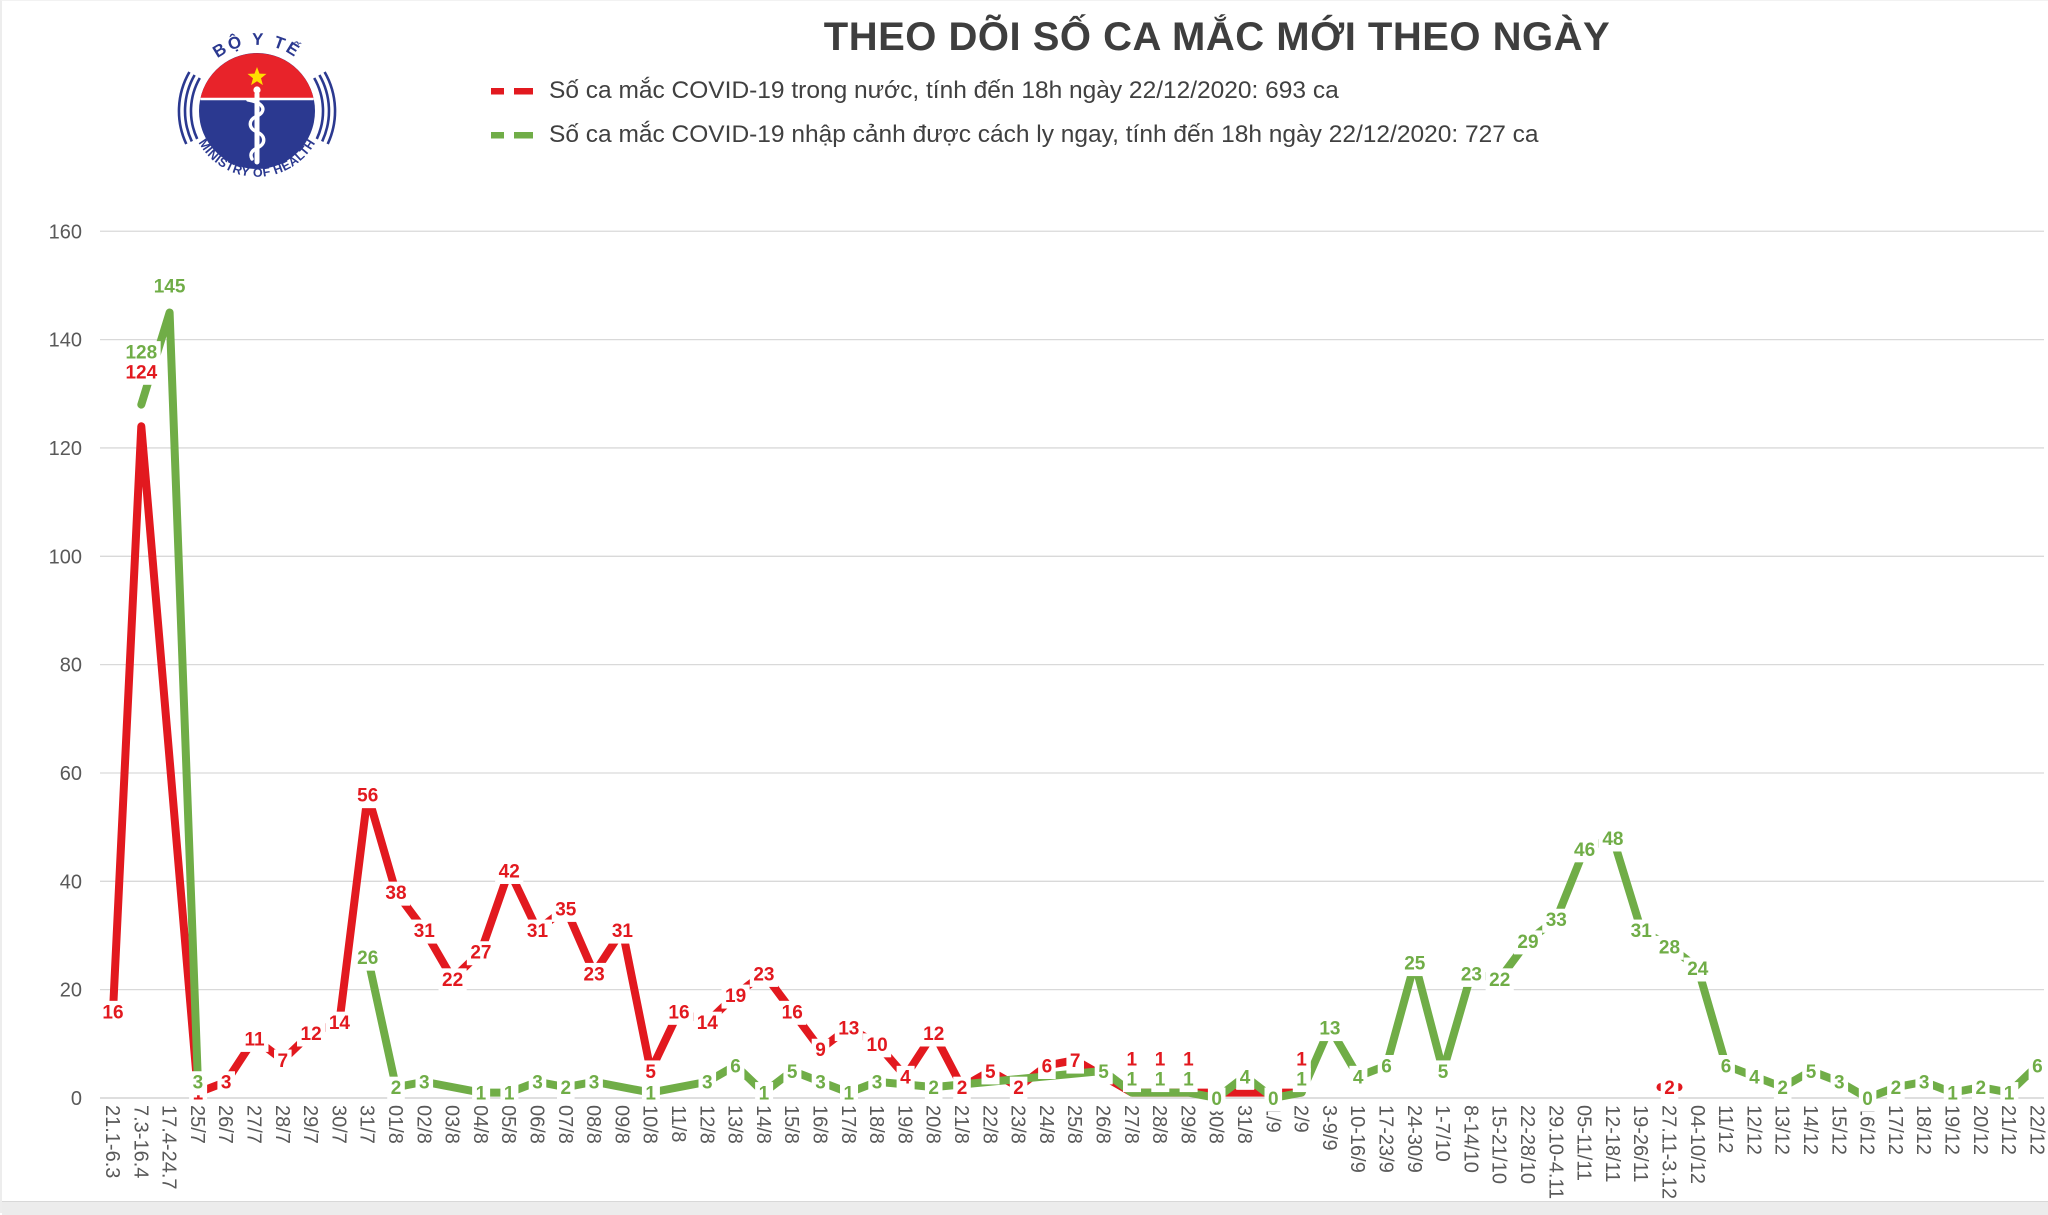 This screenshot has height=1215, width=2048. Describe the element at coordinates (311, 1034) in the screenshot. I see `data-label-0: 12` at that location.